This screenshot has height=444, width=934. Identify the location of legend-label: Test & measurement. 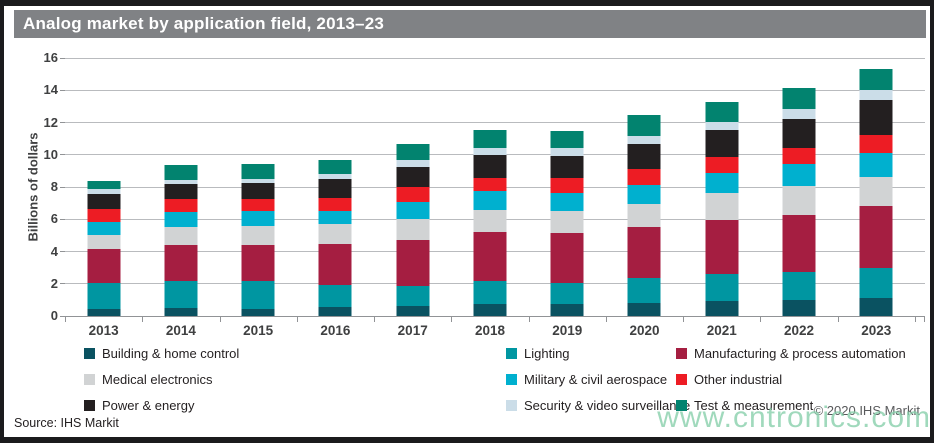
(754, 405).